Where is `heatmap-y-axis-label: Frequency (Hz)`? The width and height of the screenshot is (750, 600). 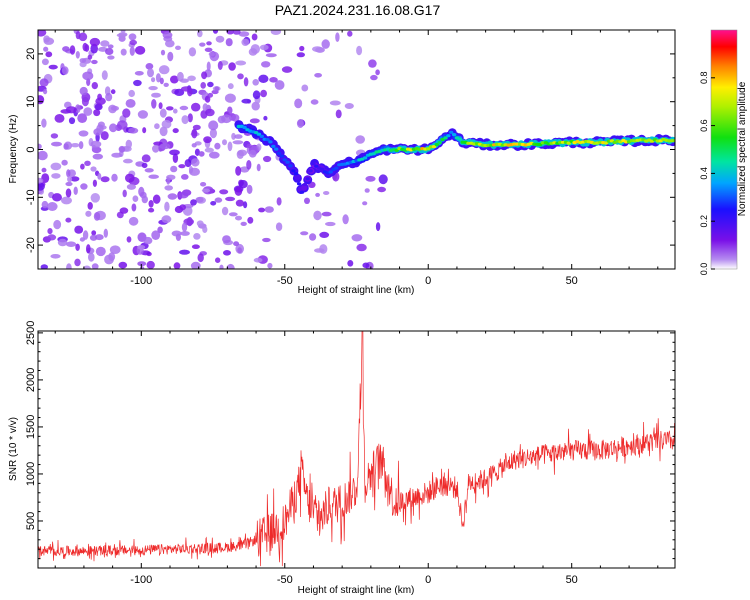 heatmap-y-axis-label: Frequency (Hz) is located at coordinates (13, 149).